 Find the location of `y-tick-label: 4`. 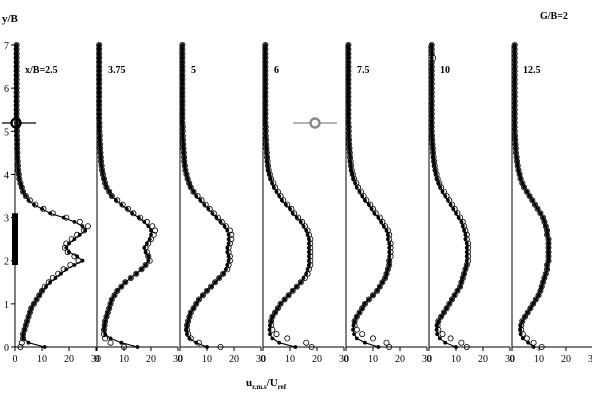

y-tick-label: 4 is located at coordinates (6, 175).